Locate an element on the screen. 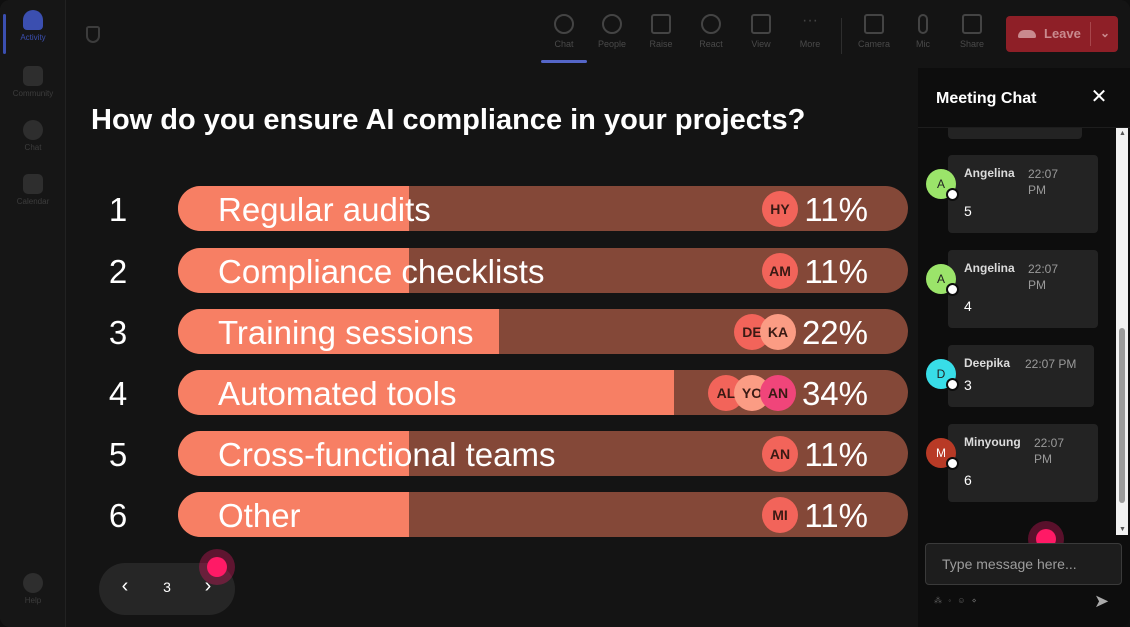  option-number: 6 is located at coordinates (118, 515).